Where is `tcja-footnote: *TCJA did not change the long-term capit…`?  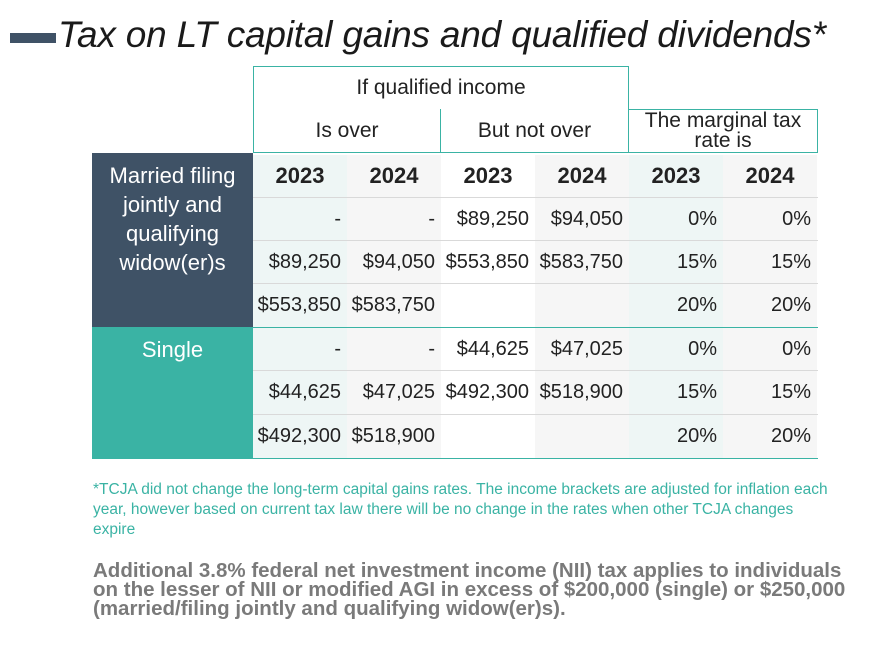 tcja-footnote: *TCJA did not change the long-term capit… is located at coordinates (460, 509).